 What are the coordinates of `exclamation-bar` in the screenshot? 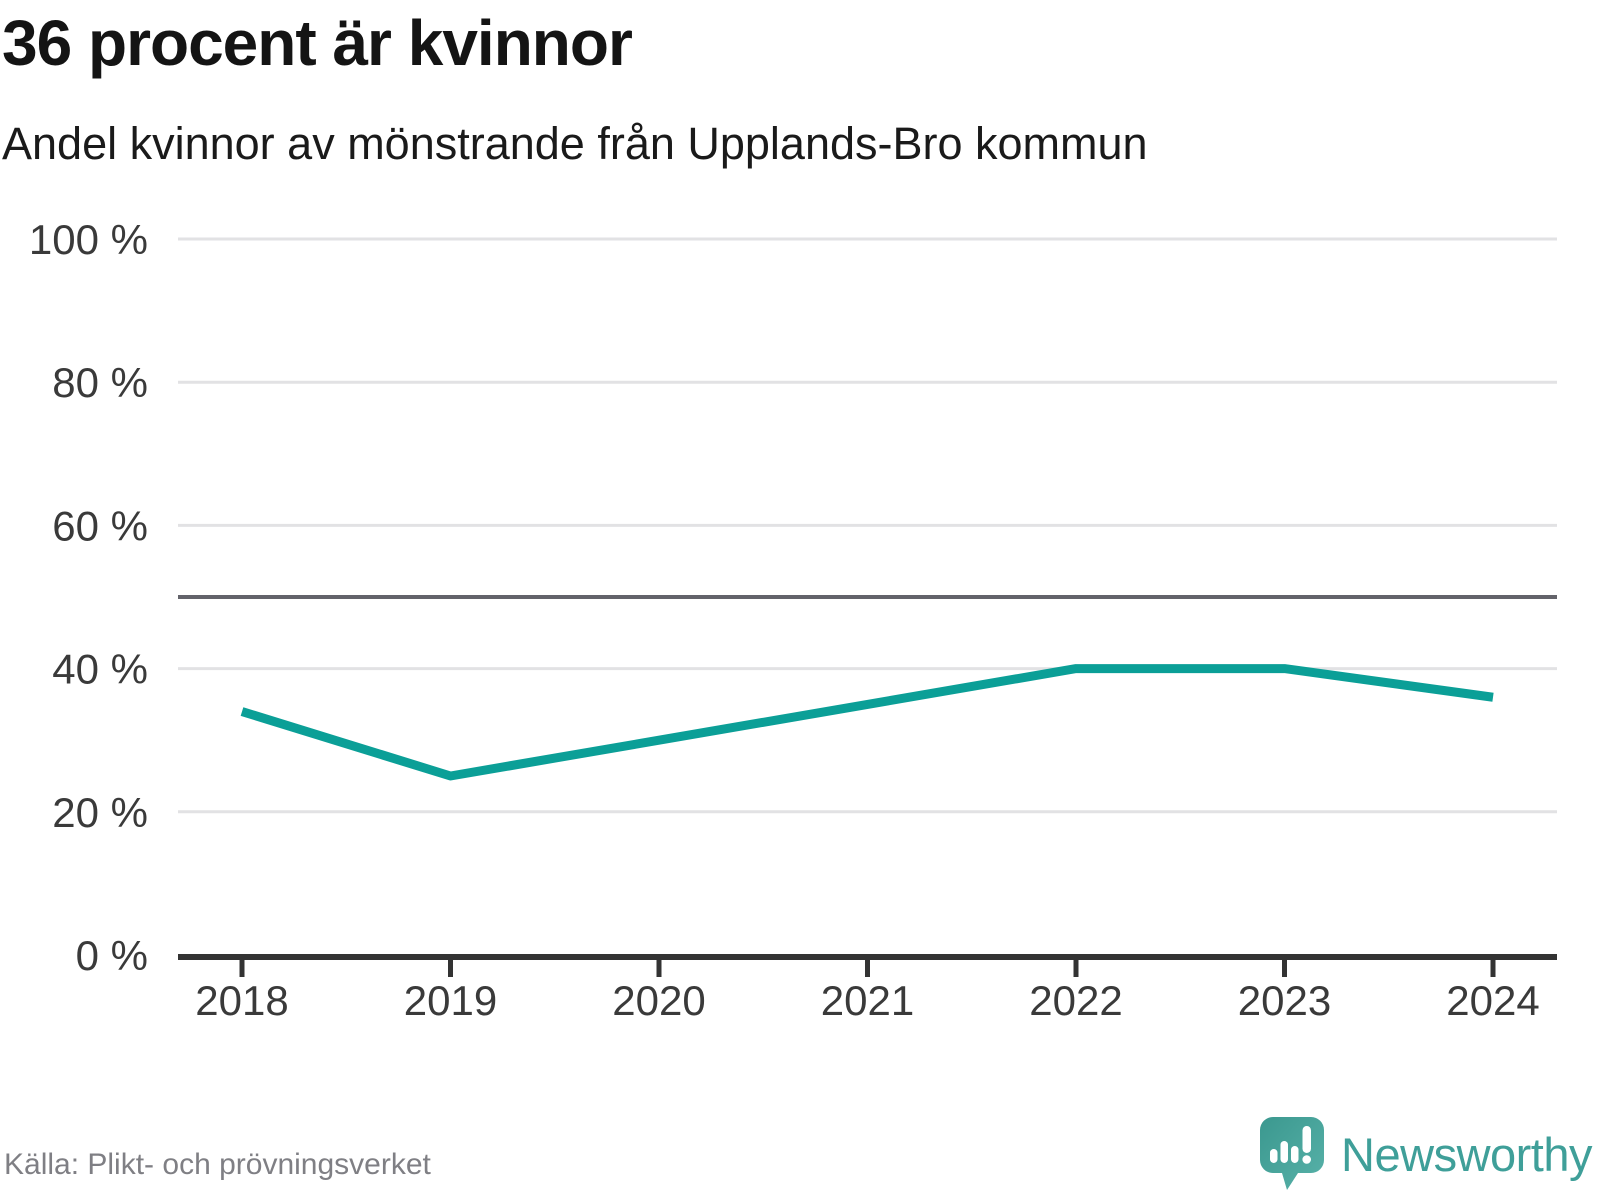 It's located at (1307, 1139).